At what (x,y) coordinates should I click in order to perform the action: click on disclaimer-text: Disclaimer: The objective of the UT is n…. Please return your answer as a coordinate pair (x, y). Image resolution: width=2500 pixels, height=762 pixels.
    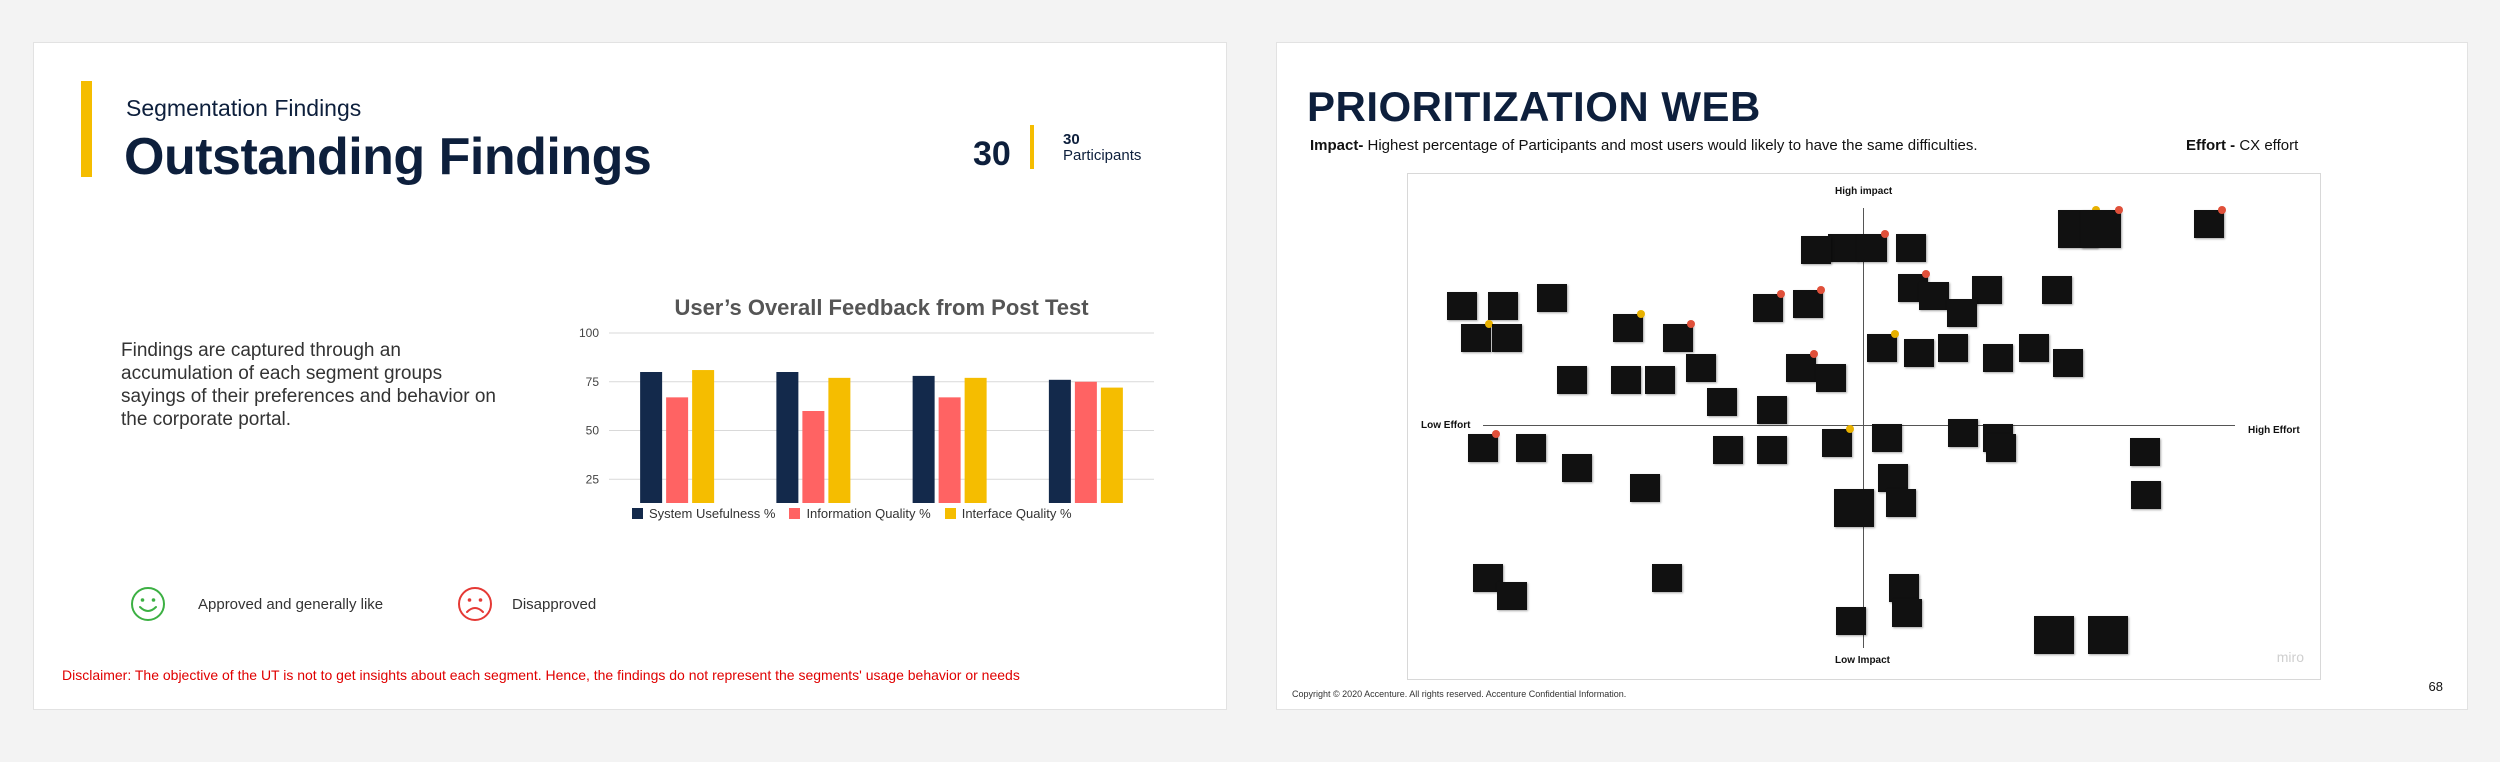
    Looking at the image, I should click on (541, 675).